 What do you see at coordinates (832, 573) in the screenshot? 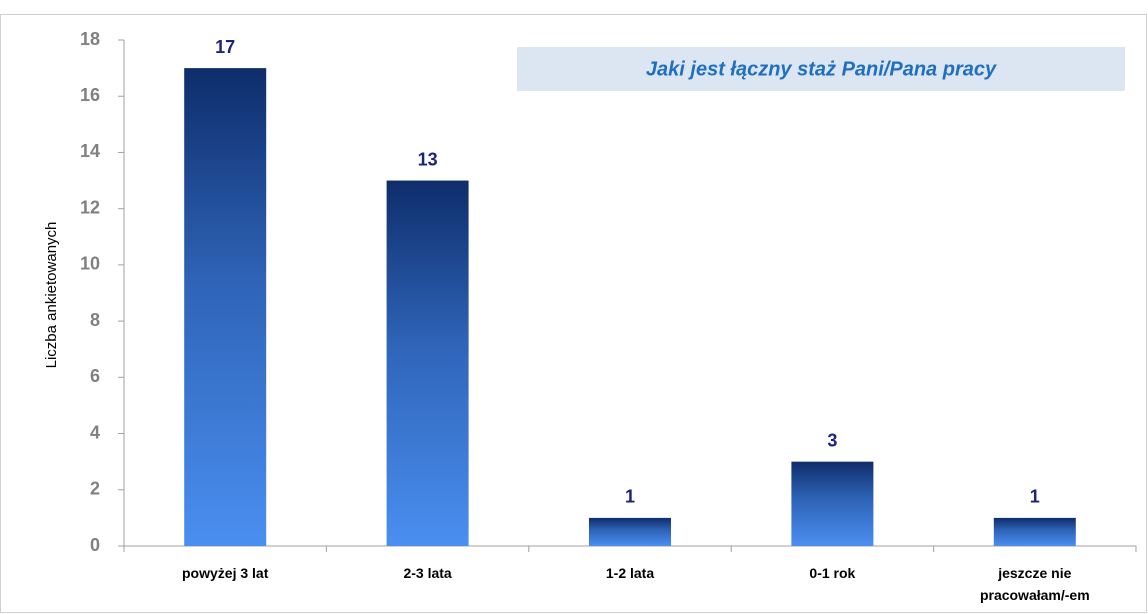
I see `x-tick-label: 0-1 rok` at bounding box center [832, 573].